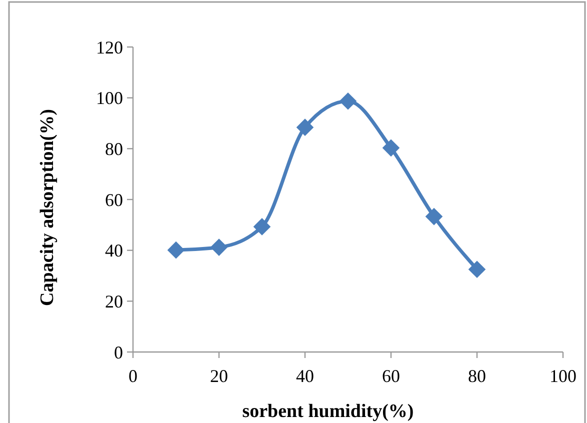 This screenshot has height=423, width=587. Describe the element at coordinates (114, 250) in the screenshot. I see `y-tick-label: 40` at that location.